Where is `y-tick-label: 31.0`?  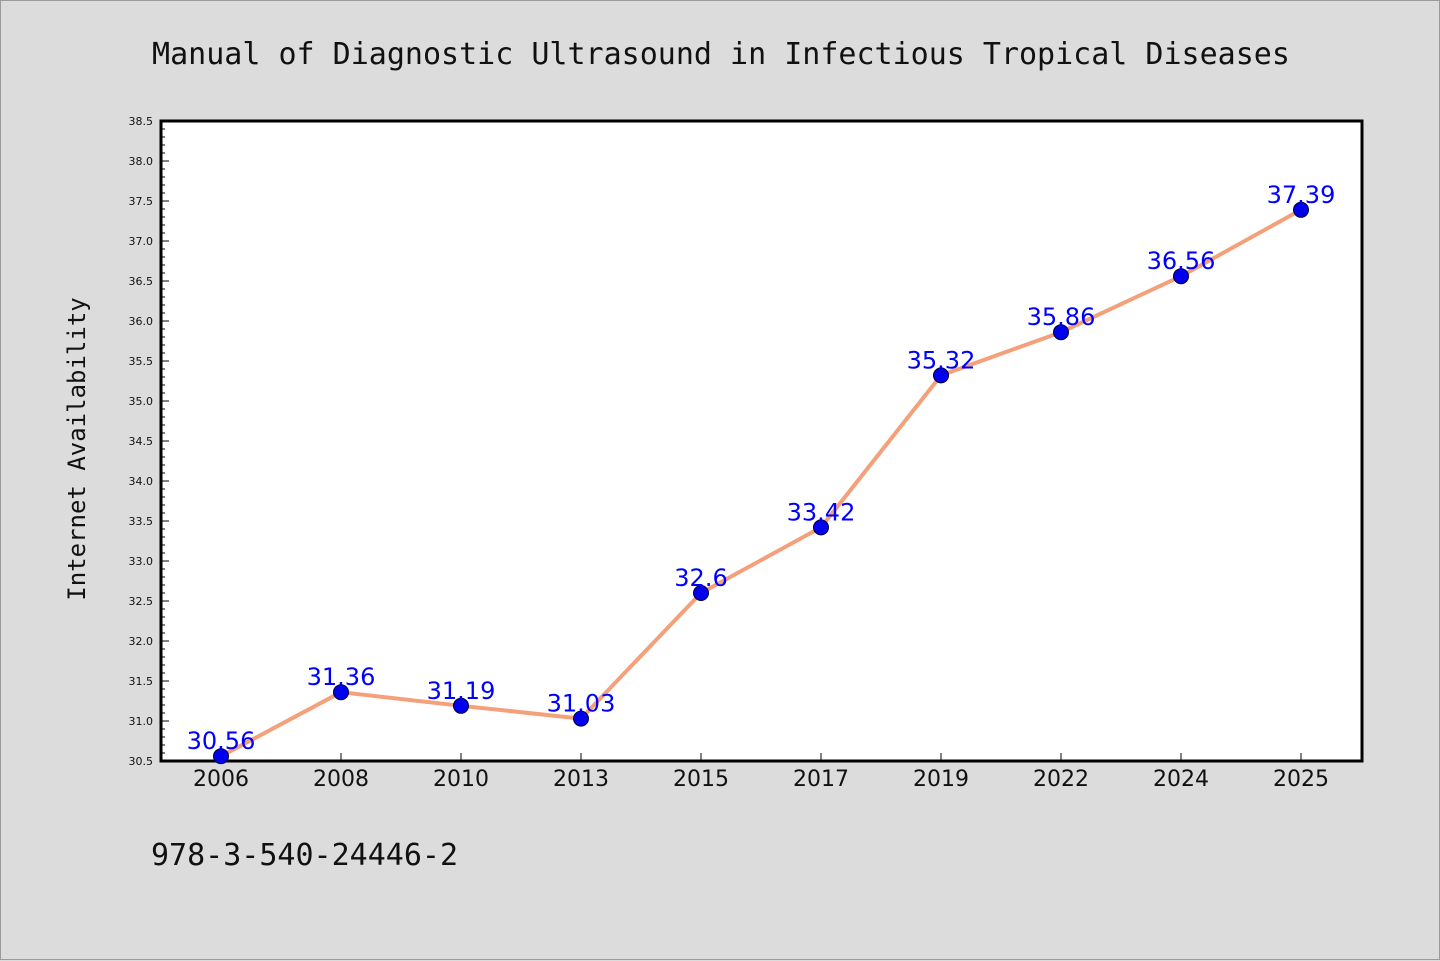 y-tick-label: 31.0 is located at coordinates (141, 721).